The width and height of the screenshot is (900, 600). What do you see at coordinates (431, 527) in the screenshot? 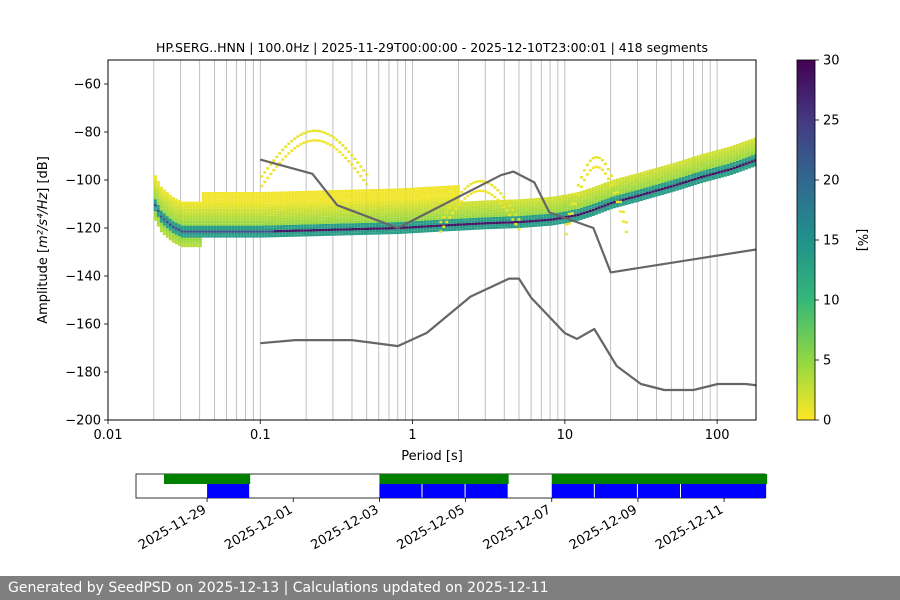
I see `timeline-tick-label: 2025-12-05` at bounding box center [431, 527].